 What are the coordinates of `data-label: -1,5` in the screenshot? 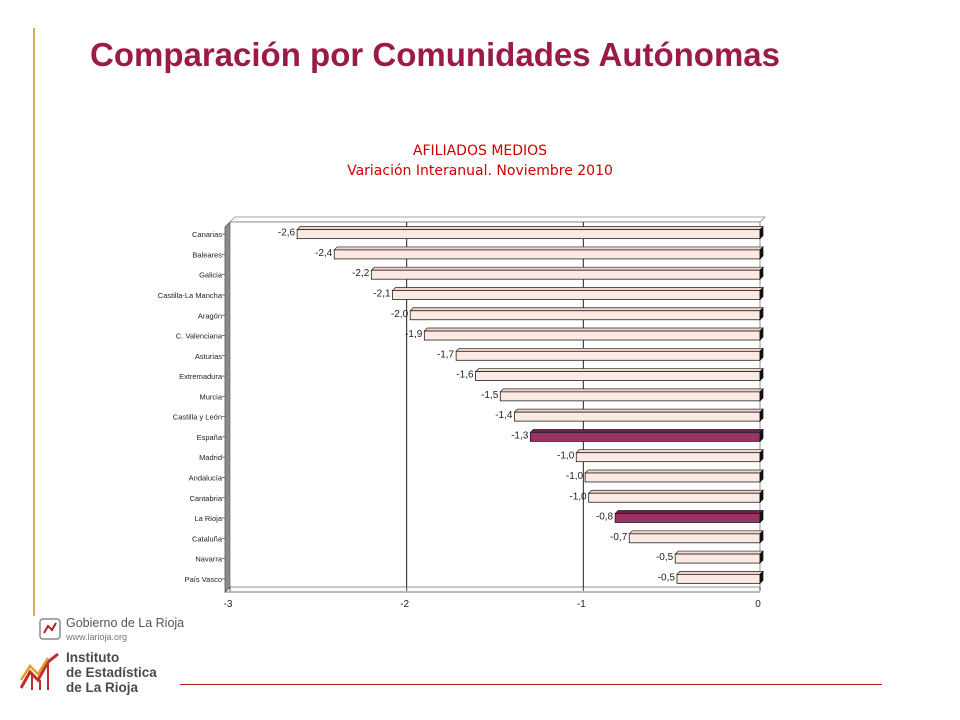 It's located at (490, 395).